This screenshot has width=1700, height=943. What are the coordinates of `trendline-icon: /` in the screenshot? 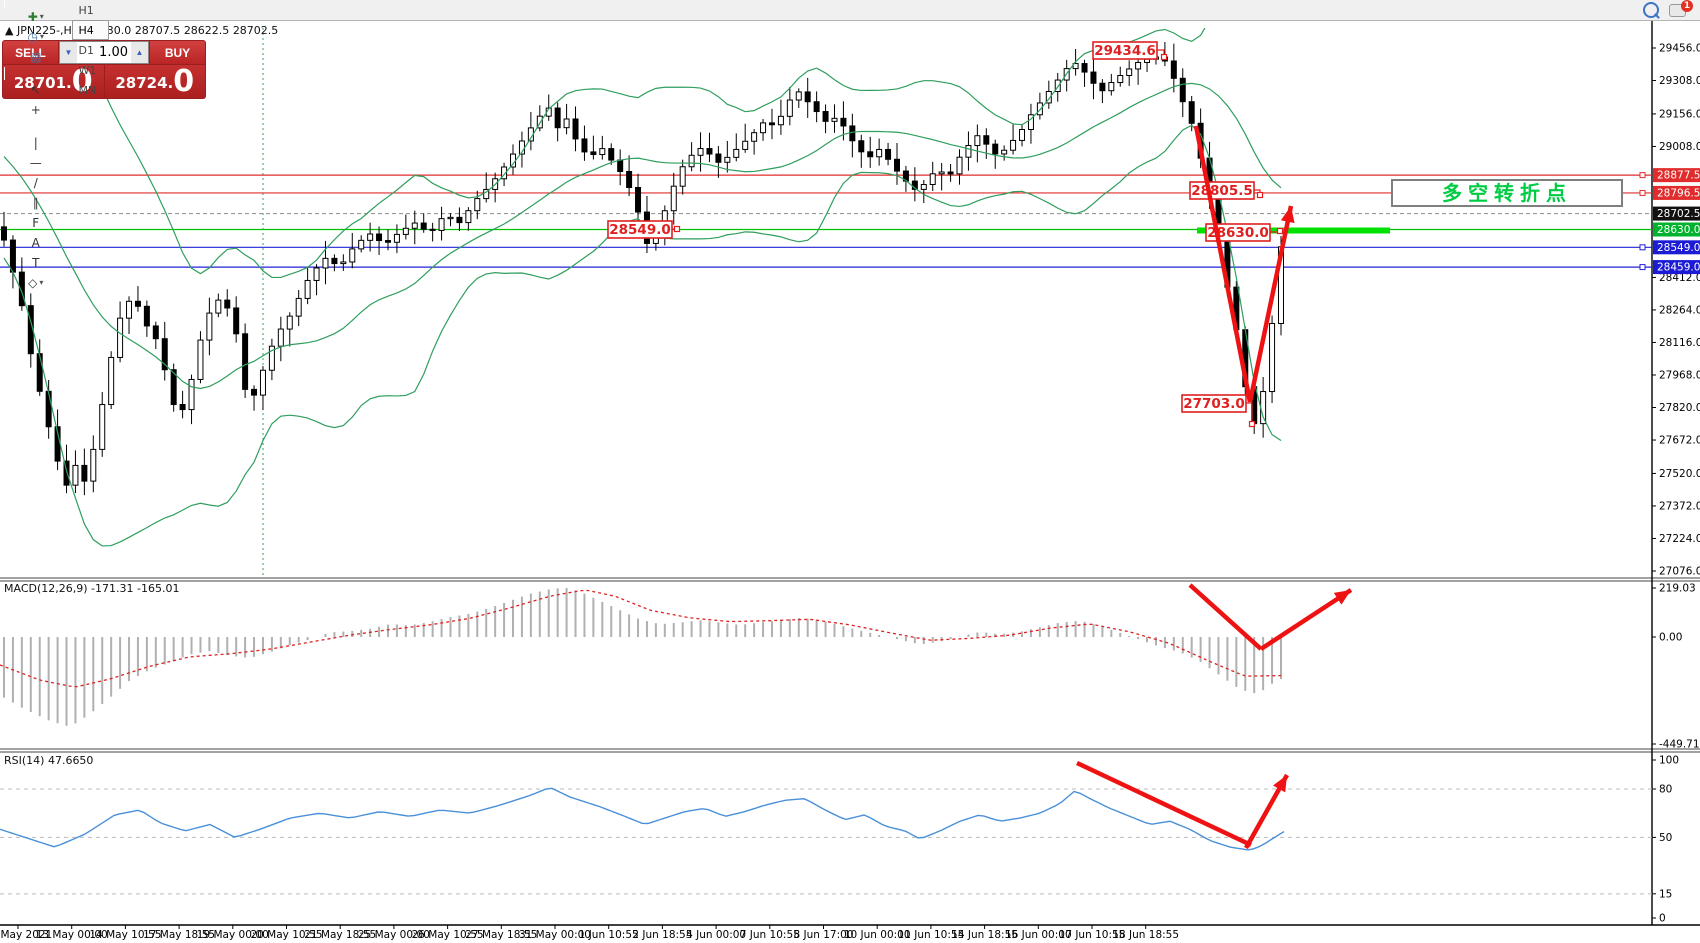 It's located at (36, 183).